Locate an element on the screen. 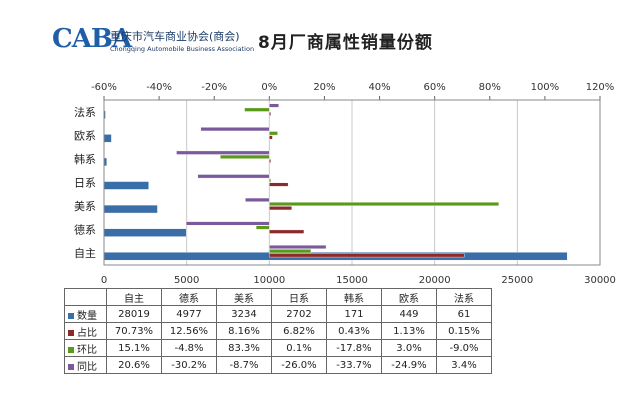  chart-title: 8月厂商属性销量份额 is located at coordinates (345, 43).